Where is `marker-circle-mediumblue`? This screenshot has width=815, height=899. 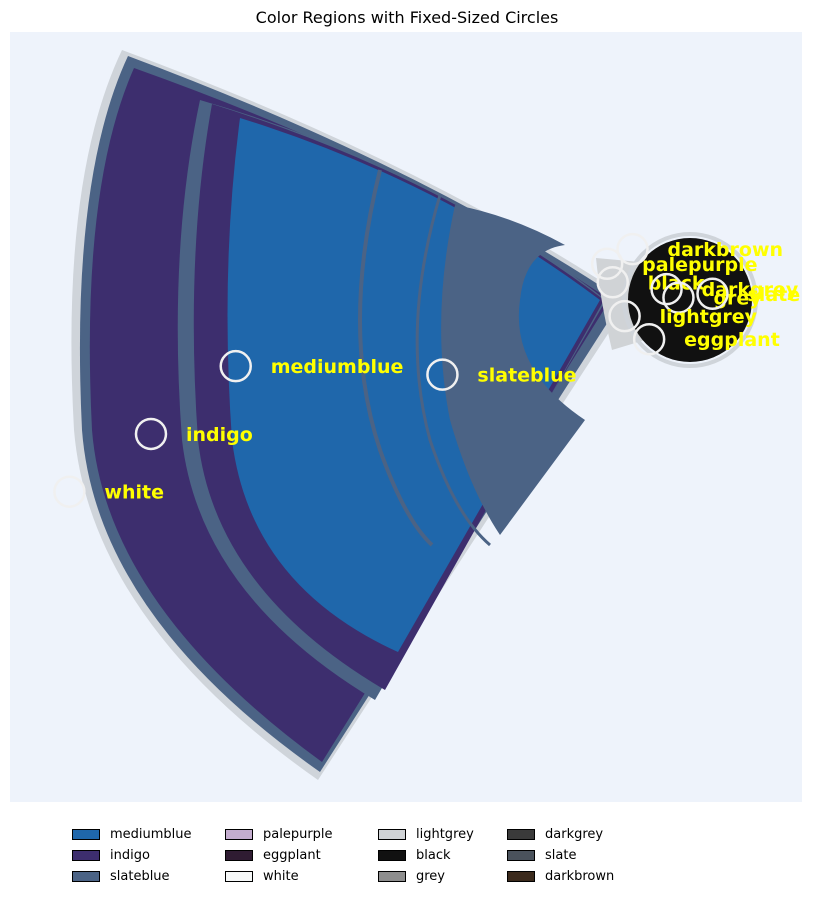
marker-circle-mediumblue is located at coordinates (235, 366).